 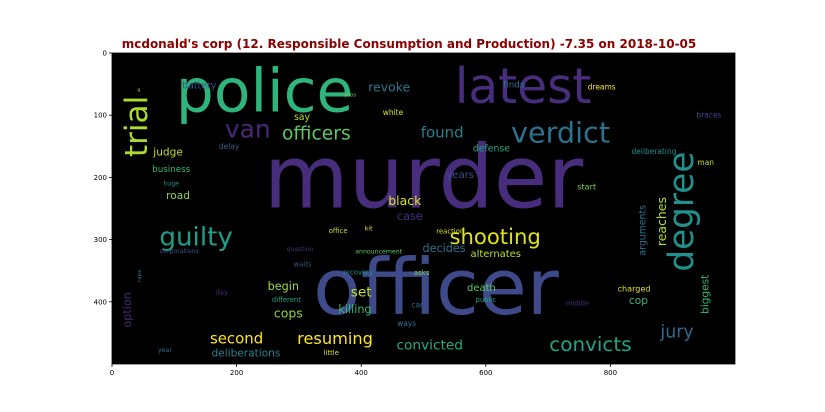 What do you see at coordinates (245, 353) in the screenshot?
I see `word-deliberations: deliberations` at bounding box center [245, 353].